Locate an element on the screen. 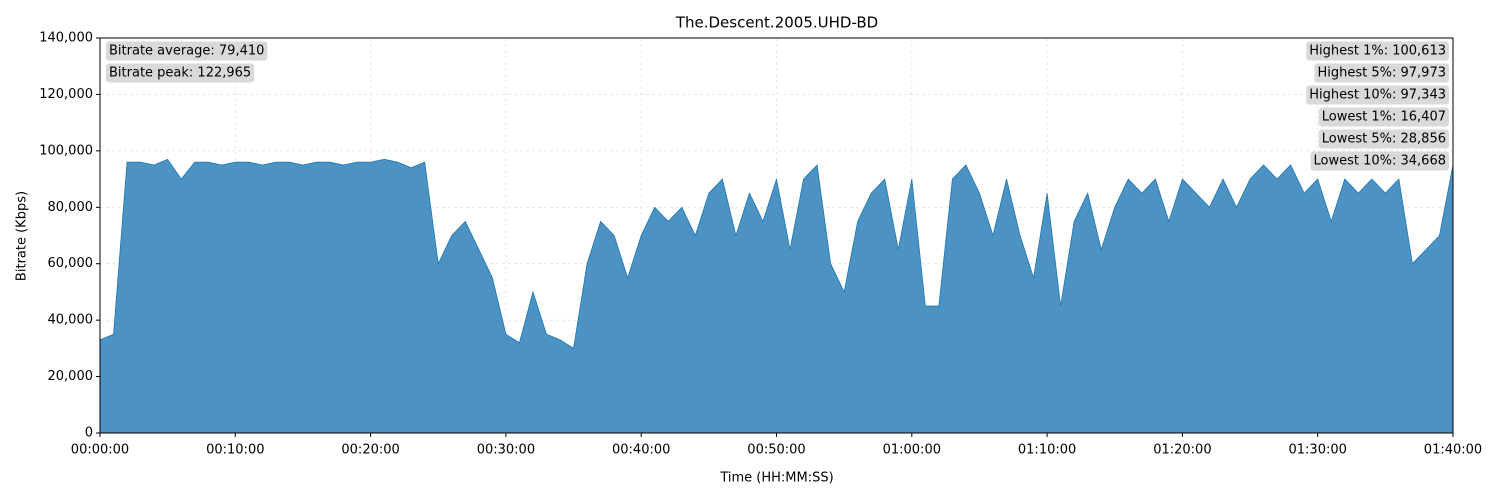 This screenshot has width=1500, height=500. y-tick-label: 80,000 is located at coordinates (71, 207).